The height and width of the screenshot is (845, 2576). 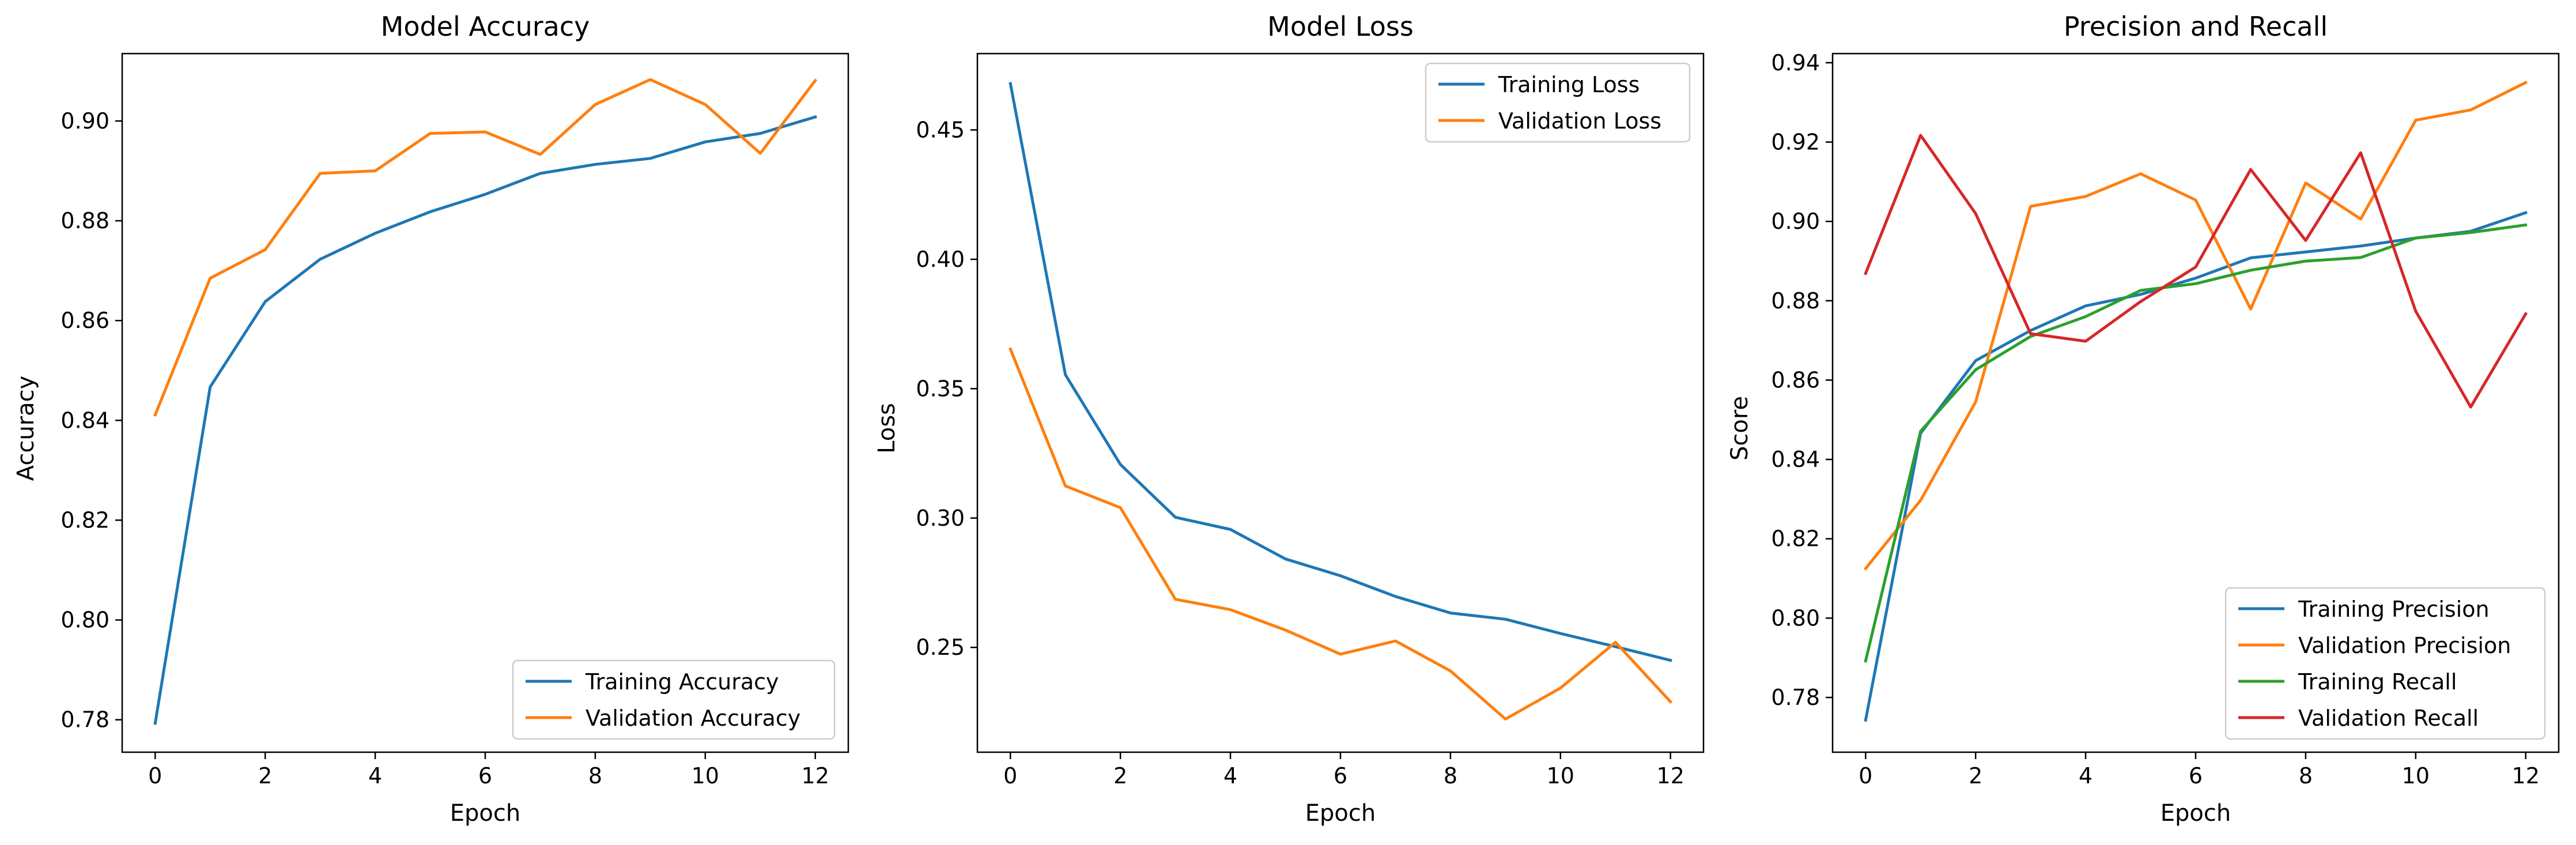 I want to click on series-line-validation-loss, so click(x=1341, y=533).